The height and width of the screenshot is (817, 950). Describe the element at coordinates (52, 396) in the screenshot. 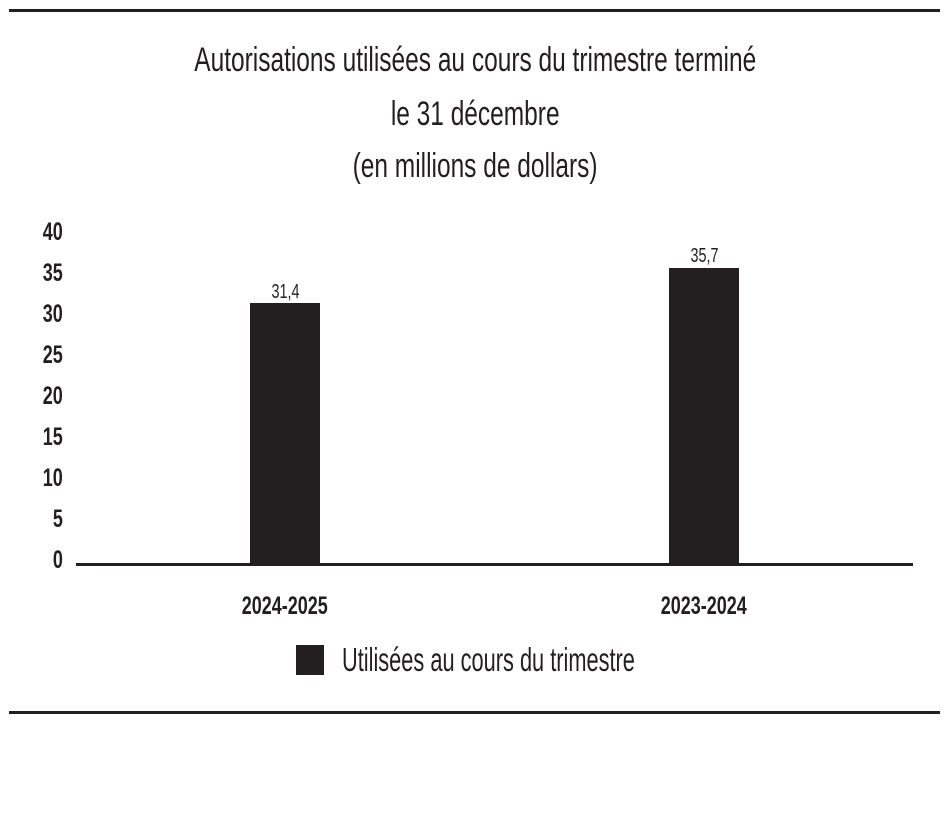

I see `y-tick: 20` at that location.